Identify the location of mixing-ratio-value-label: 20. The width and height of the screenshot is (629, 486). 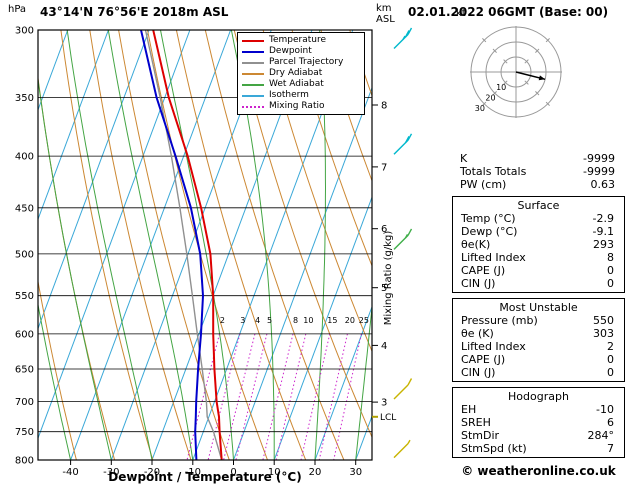
(350, 320).